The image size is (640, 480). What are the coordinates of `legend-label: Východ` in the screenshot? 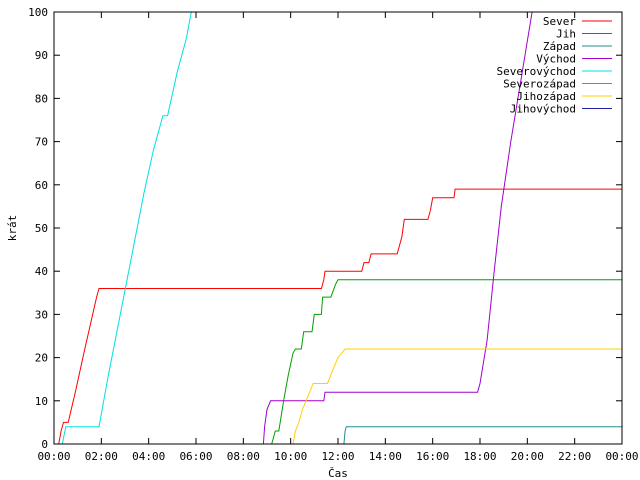 It's located at (556, 59).